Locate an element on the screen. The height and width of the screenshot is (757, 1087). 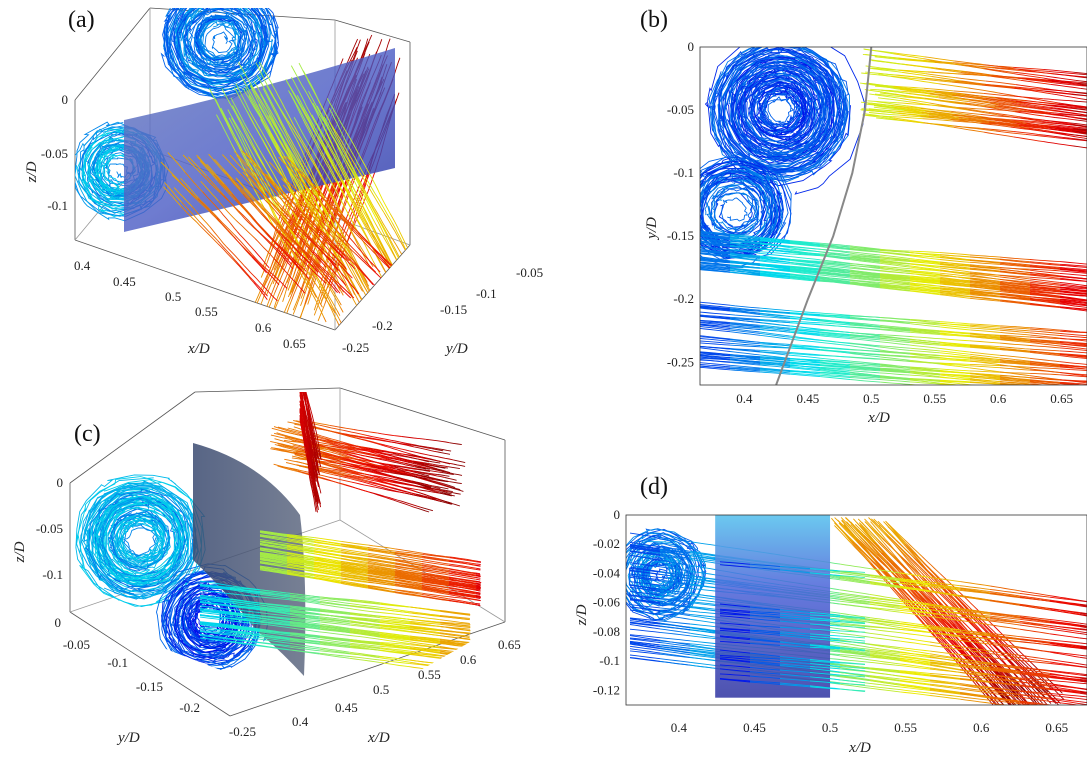
a-y-tick-2: -0.15 is located at coordinates (453, 309).